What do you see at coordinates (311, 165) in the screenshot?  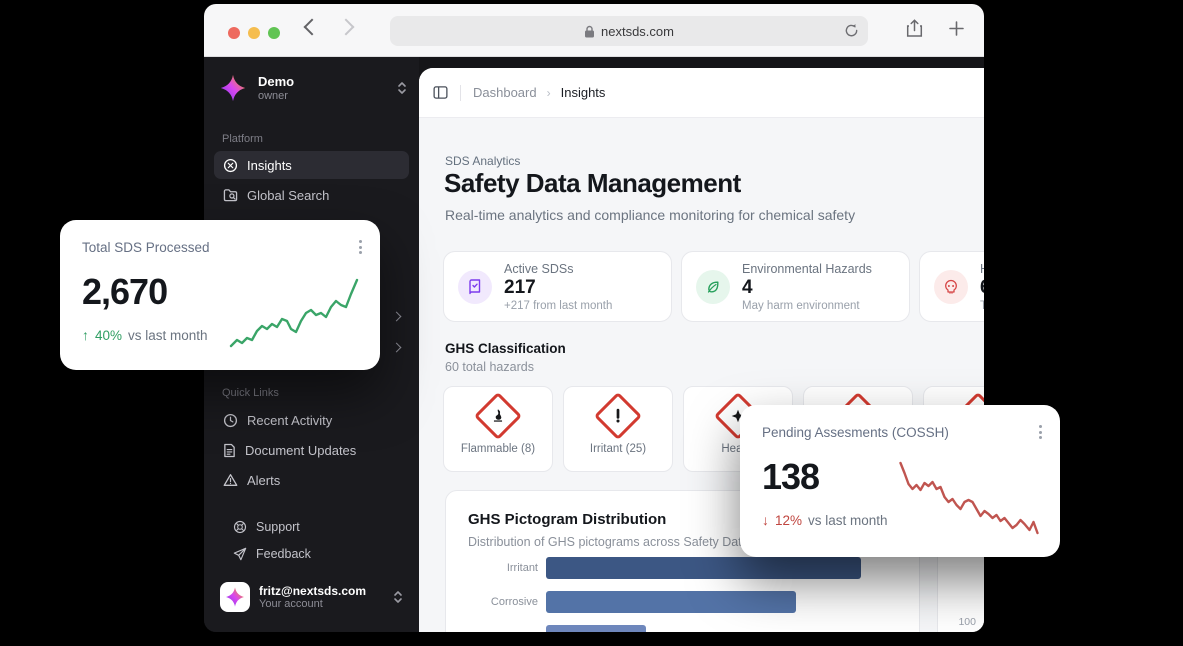 I see `sidebar-item-insights: Insights` at bounding box center [311, 165].